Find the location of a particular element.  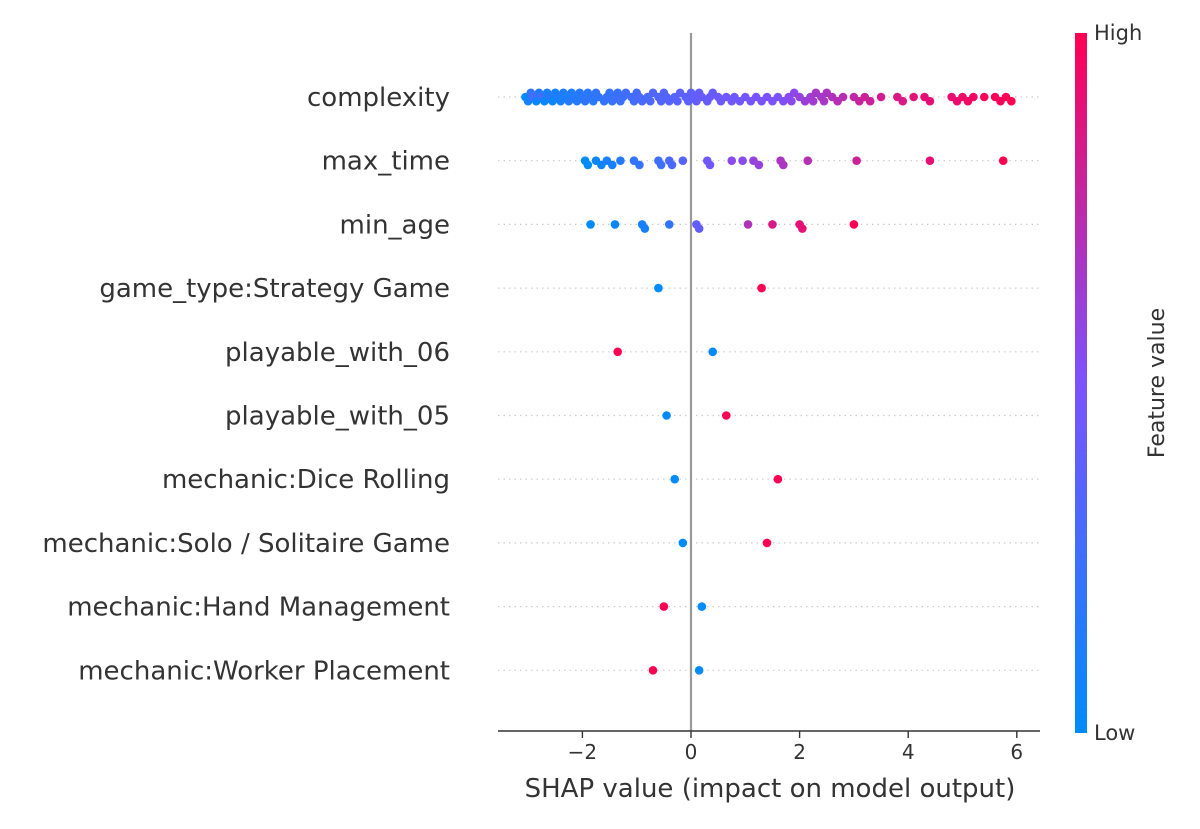

colorbar-low-label: Low is located at coordinates (1114, 733).